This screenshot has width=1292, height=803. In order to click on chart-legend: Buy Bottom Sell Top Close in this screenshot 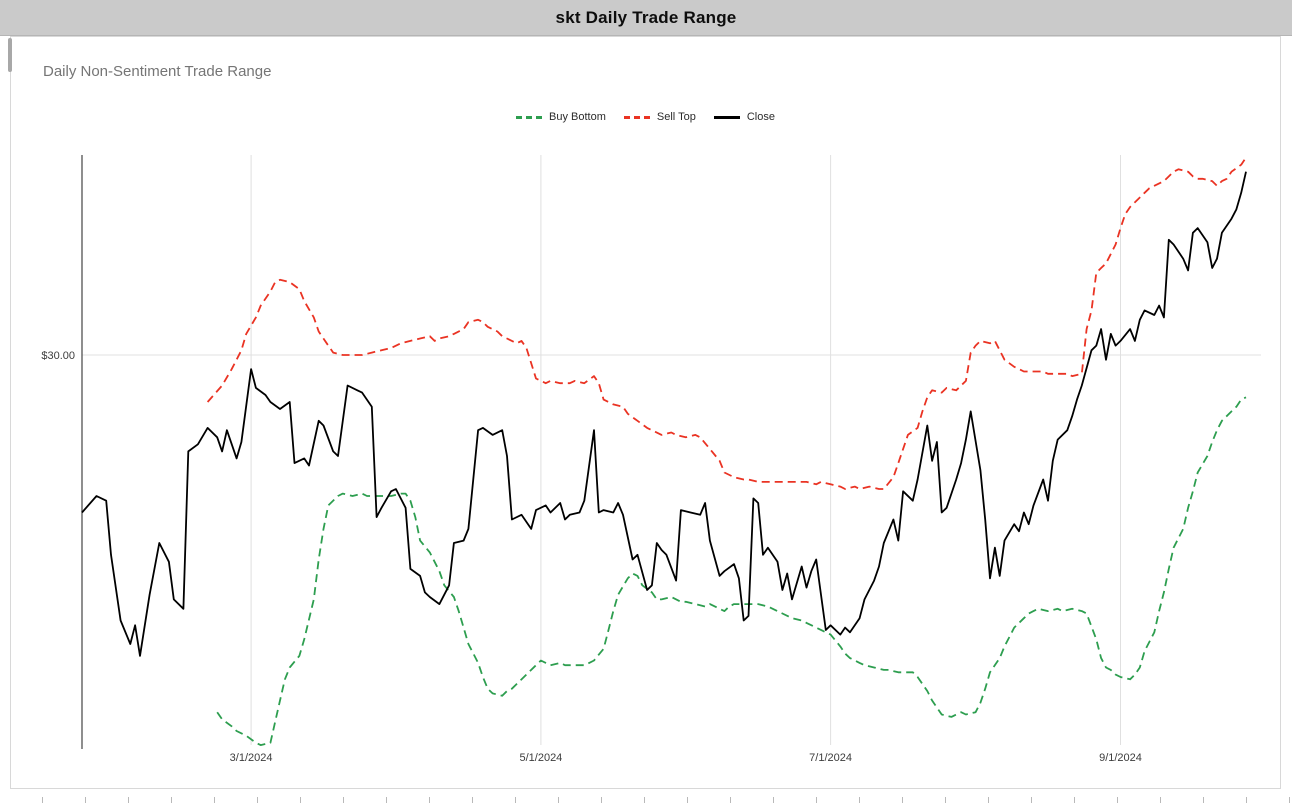, I will do `click(645, 117)`.